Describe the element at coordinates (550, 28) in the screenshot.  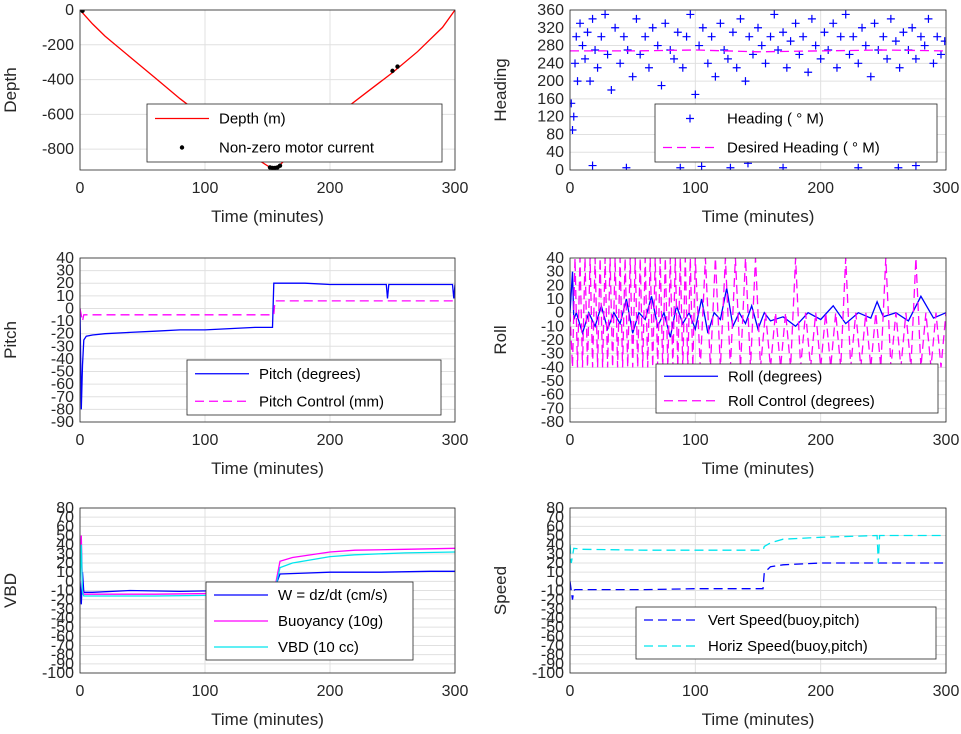
I see `y-tick-label: 320` at that location.